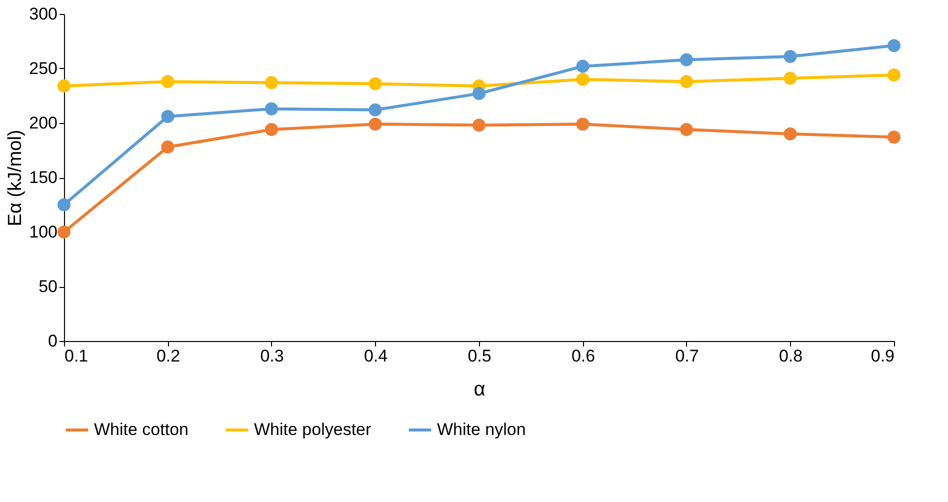  I want to click on x-tick-label: 0.9, so click(882, 356).